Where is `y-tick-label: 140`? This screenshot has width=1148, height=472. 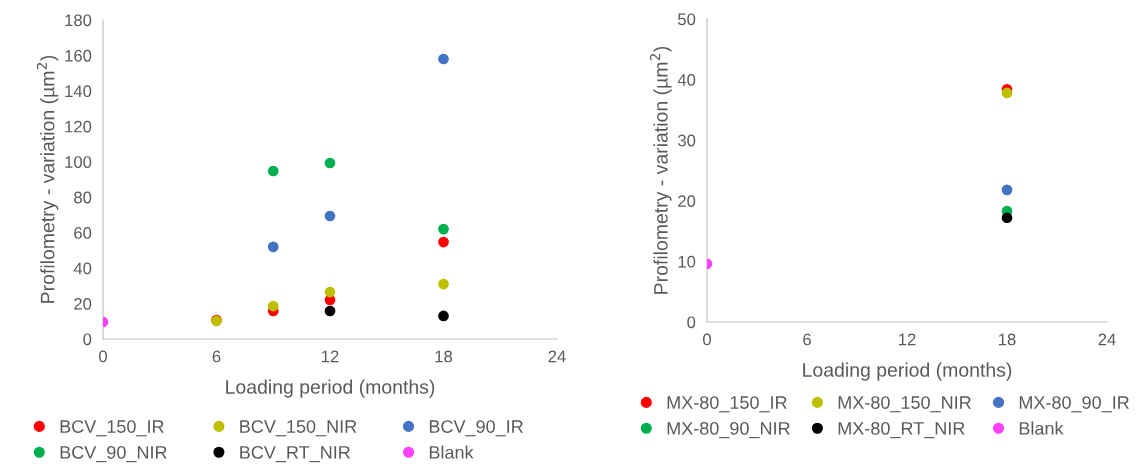
y-tick-label: 140 is located at coordinates (78, 91).